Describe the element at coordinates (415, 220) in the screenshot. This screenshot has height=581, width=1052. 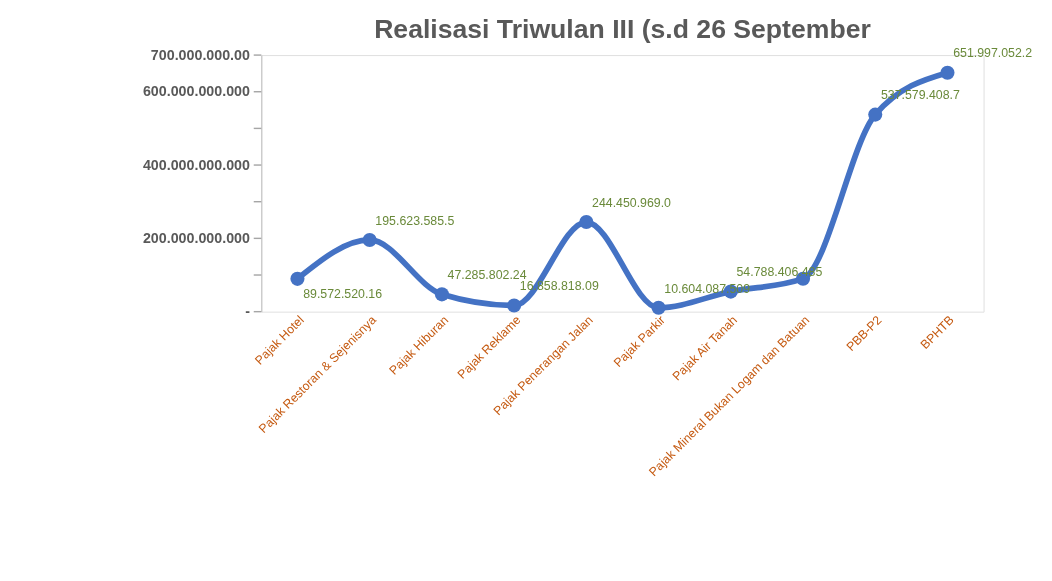
I see `data-label: 195.623.585.5` at that location.